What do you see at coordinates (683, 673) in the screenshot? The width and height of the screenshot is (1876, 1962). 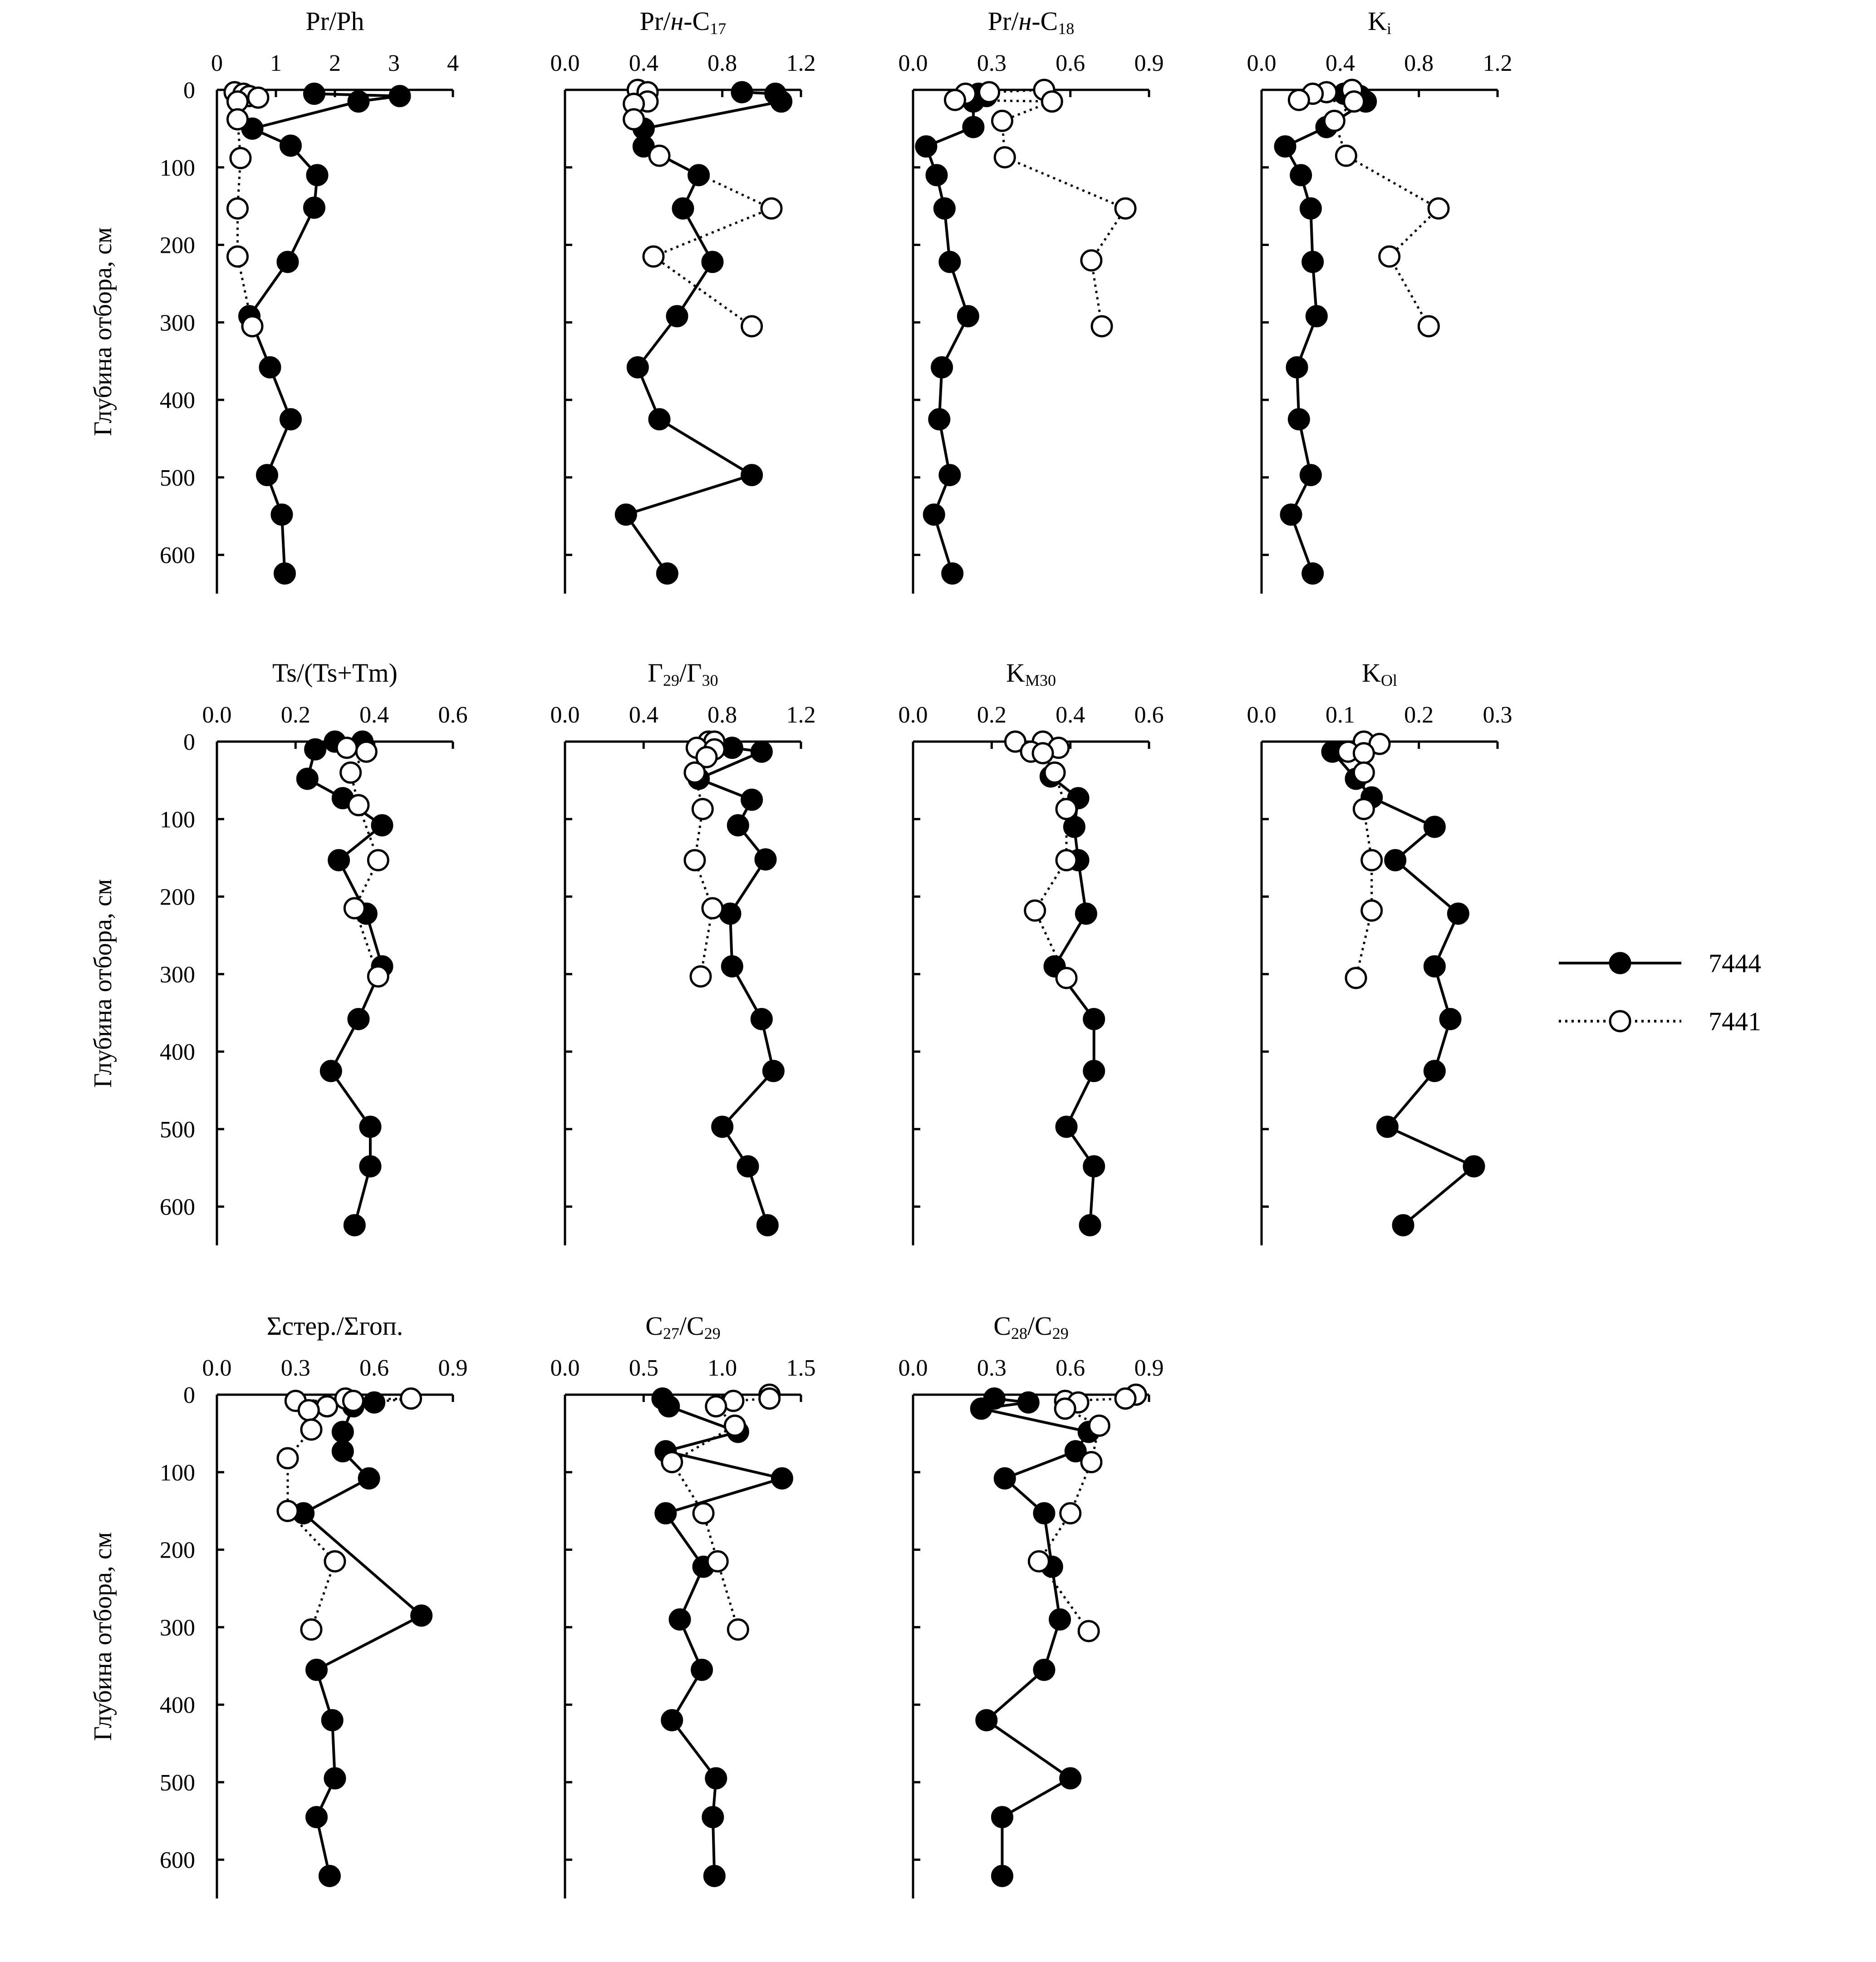 I see `panel-title: Г29/Г30` at bounding box center [683, 673].